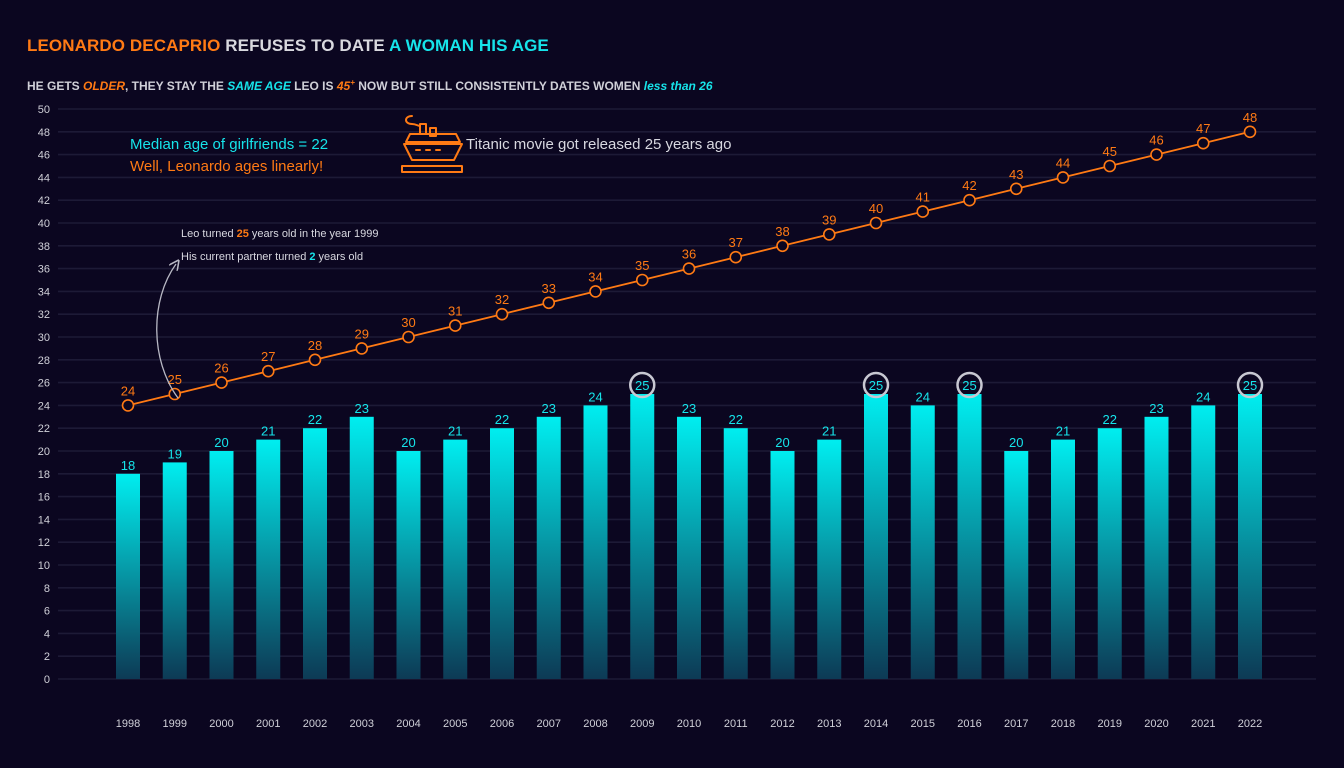 This screenshot has width=1344, height=768. Describe the element at coordinates (876, 208) in the screenshot. I see `line-data-label: 40` at that location.